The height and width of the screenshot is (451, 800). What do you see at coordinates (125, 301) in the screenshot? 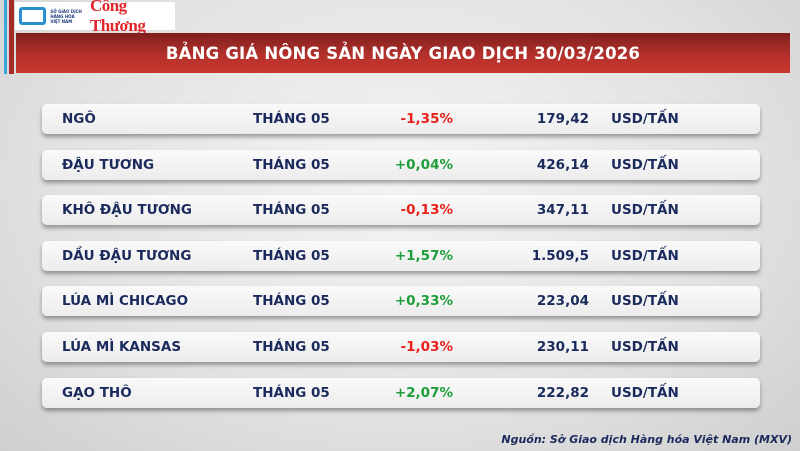
I see `commodity-name: LÚA MÌ CHICAGO` at bounding box center [125, 301].